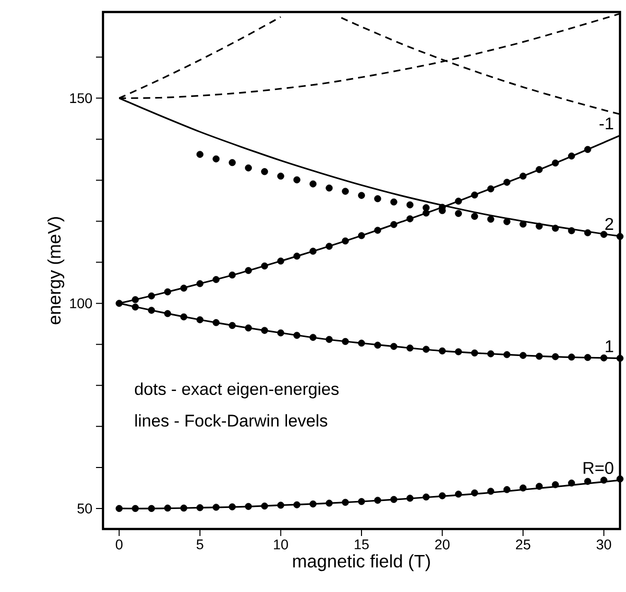  I want to click on annotation: dots - exact eigen-energies, so click(236, 390).